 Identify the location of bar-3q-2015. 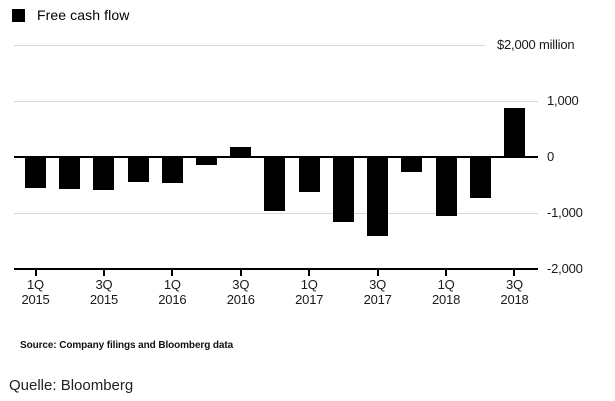
(104, 174).